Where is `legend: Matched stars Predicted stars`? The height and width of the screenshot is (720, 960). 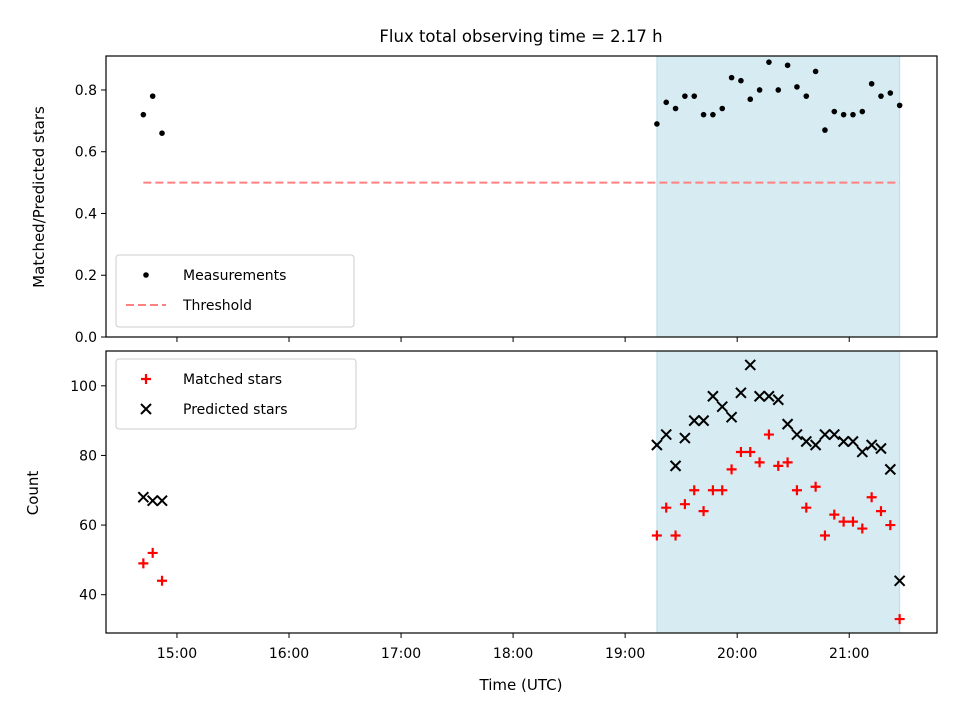 legend: Matched stars Predicted stars is located at coordinates (236, 394).